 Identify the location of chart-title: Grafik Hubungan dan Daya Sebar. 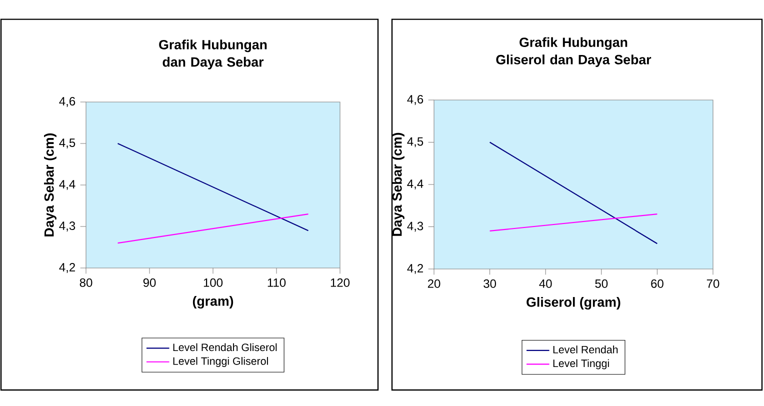
(213, 55).